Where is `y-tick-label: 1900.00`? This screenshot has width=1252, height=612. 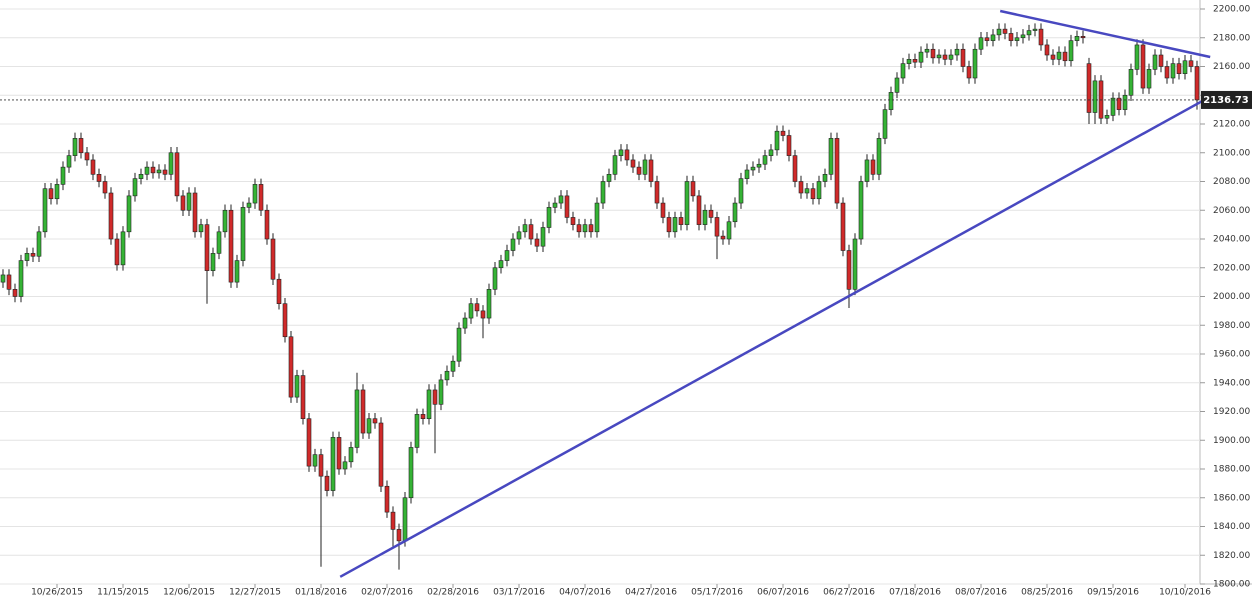 y-tick-label: 1900.00 is located at coordinates (1231, 441).